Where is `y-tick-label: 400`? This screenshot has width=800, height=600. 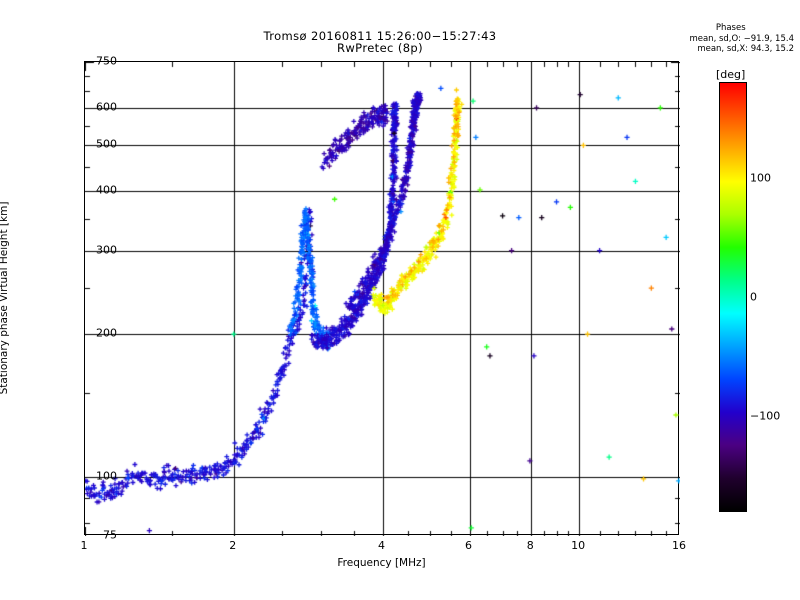 y-tick-label: 400 is located at coordinates (106, 190).